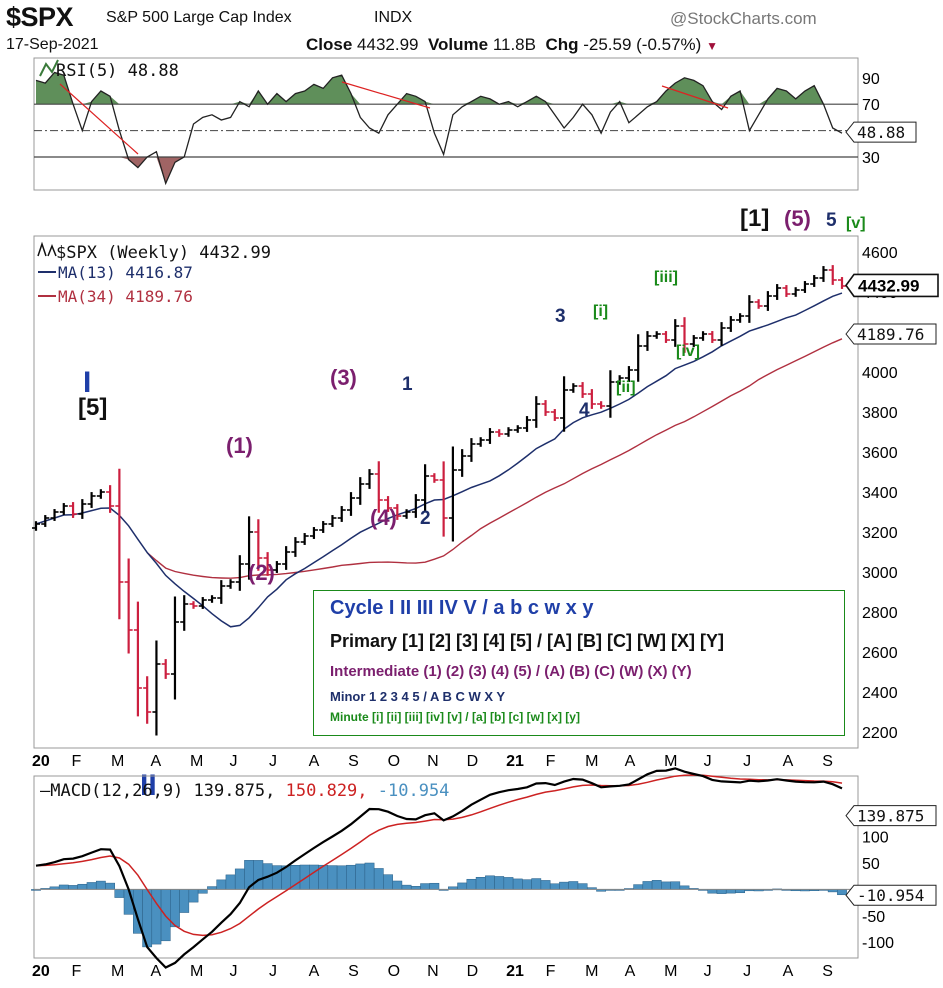 This screenshot has height=988, width=943. What do you see at coordinates (890, 334) in the screenshot?
I see `ma34-last-tag-text: 4189.76` at bounding box center [890, 334].